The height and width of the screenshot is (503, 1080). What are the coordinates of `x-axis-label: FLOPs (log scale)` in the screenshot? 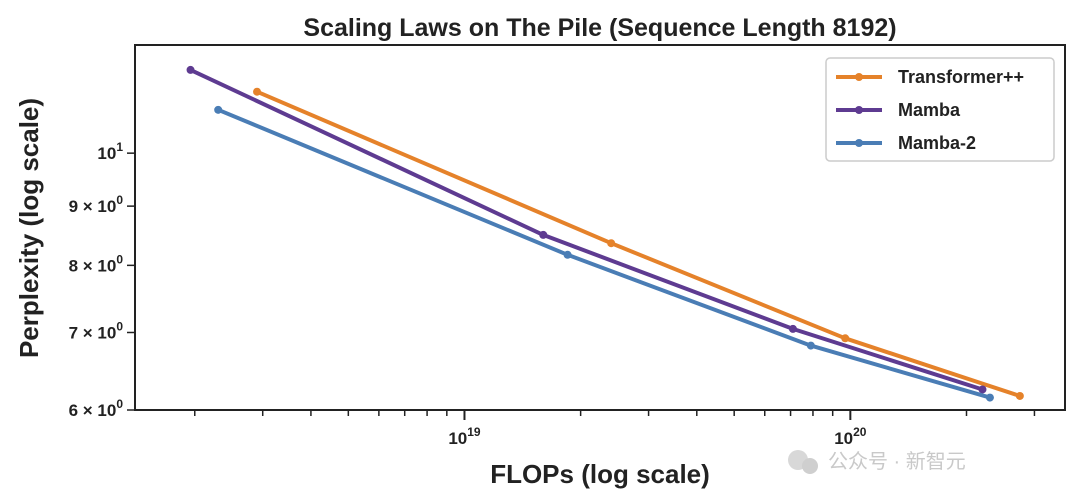 It's located at (600, 474).